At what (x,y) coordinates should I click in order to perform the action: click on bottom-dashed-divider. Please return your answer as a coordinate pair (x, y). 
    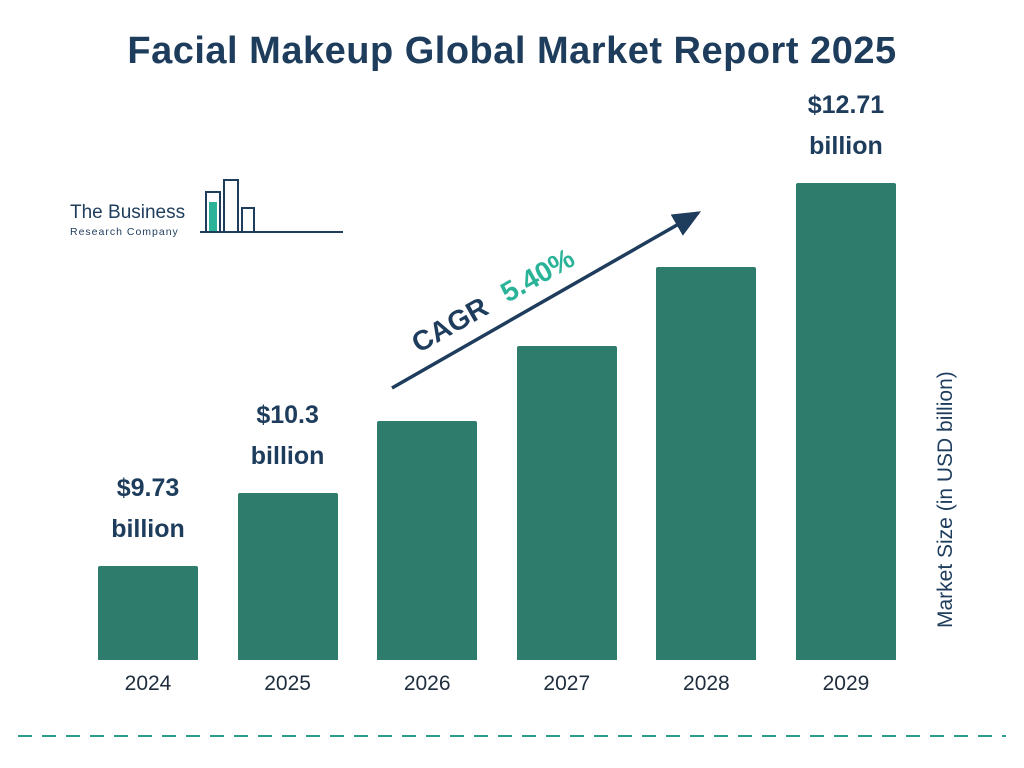
    Looking at the image, I should click on (512, 736).